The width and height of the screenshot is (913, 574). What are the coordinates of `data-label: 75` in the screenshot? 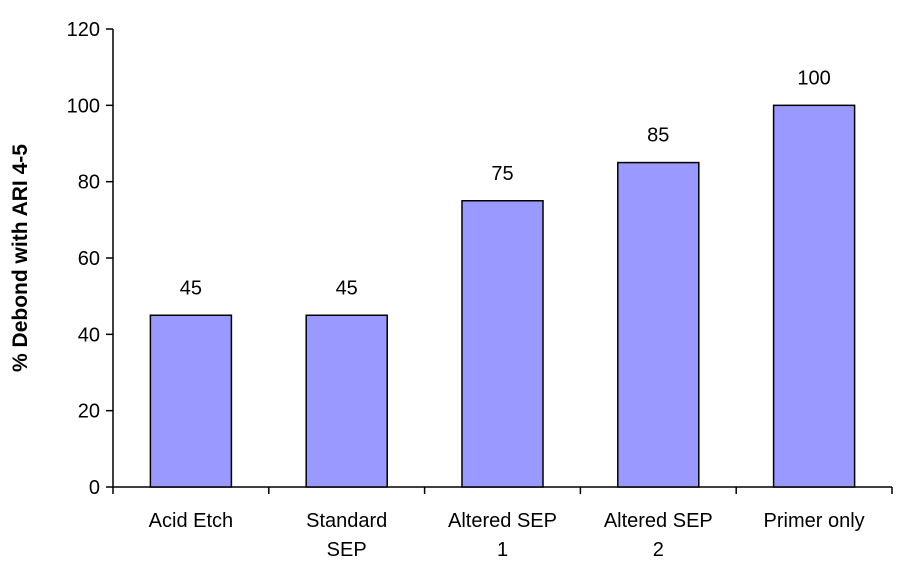 It's located at (502, 174).